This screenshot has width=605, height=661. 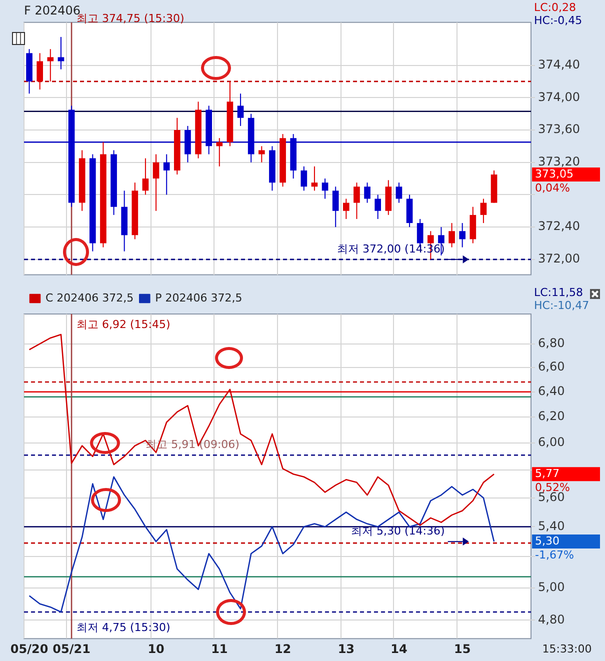 What do you see at coordinates (551, 343) in the screenshot?
I see `y-tick-label: 6,80` at bounding box center [551, 343].